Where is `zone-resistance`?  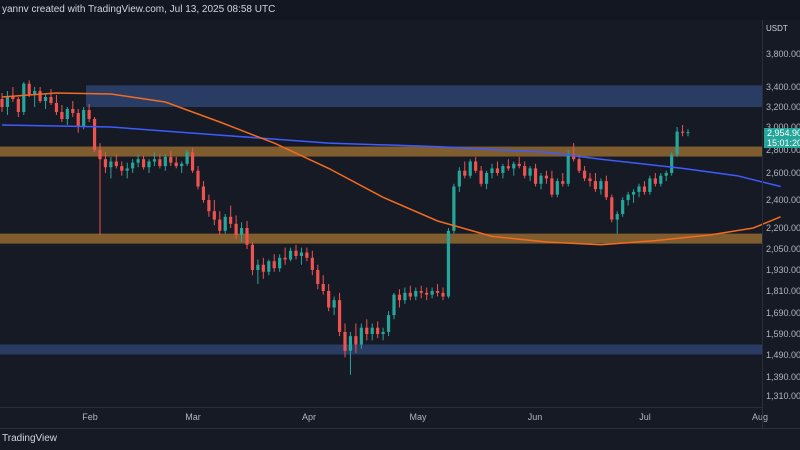 zone-resistance is located at coordinates (424, 96).